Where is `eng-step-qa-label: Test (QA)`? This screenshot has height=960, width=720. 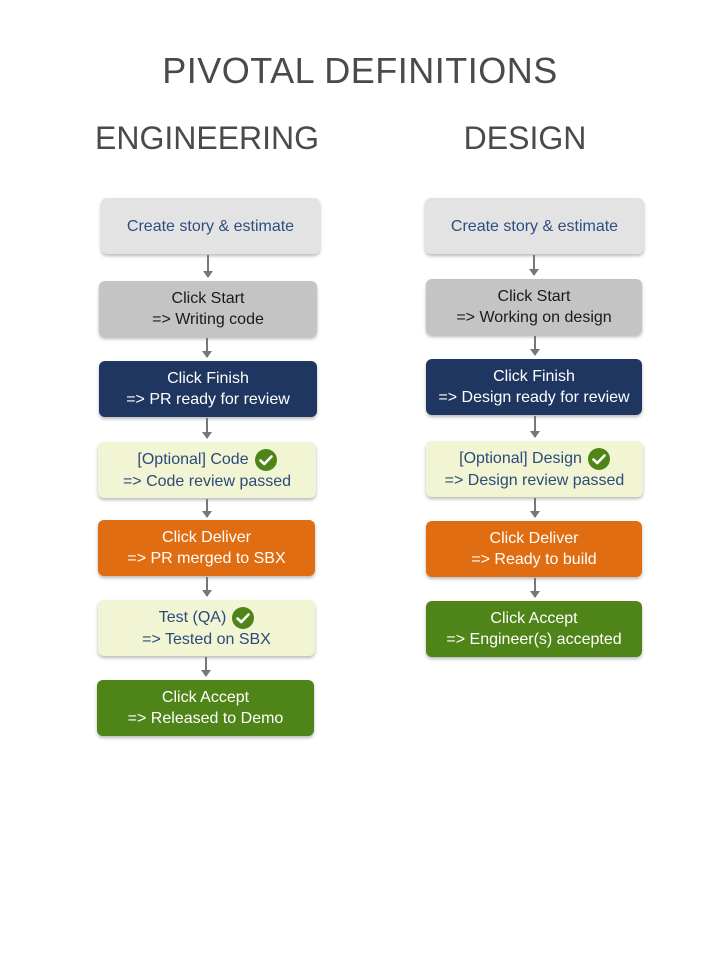
eng-step-qa-label: Test (QA) is located at coordinates (192, 617).